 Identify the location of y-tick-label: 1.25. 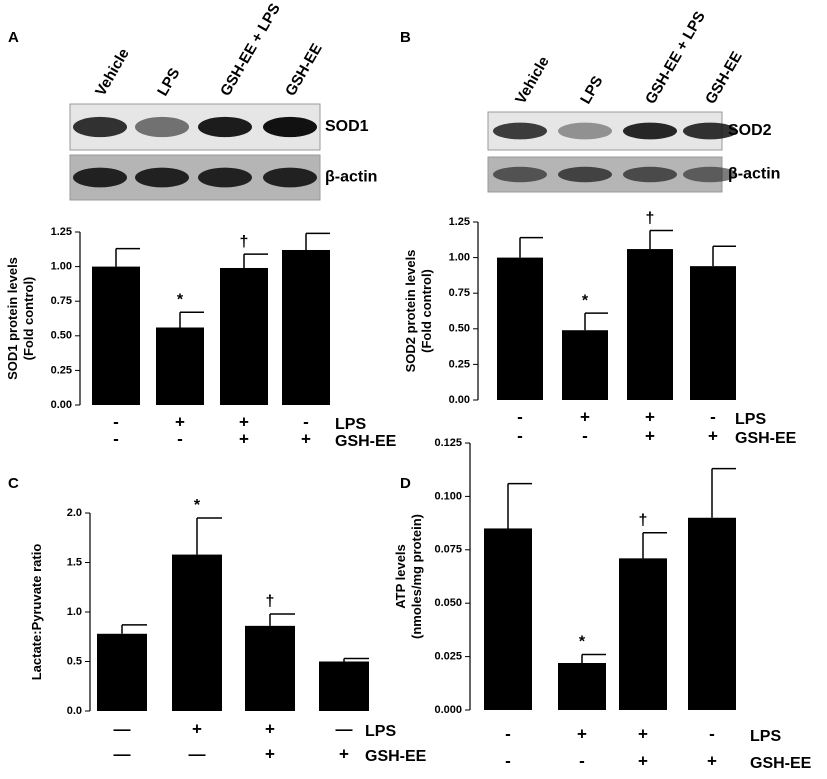
(459, 222).